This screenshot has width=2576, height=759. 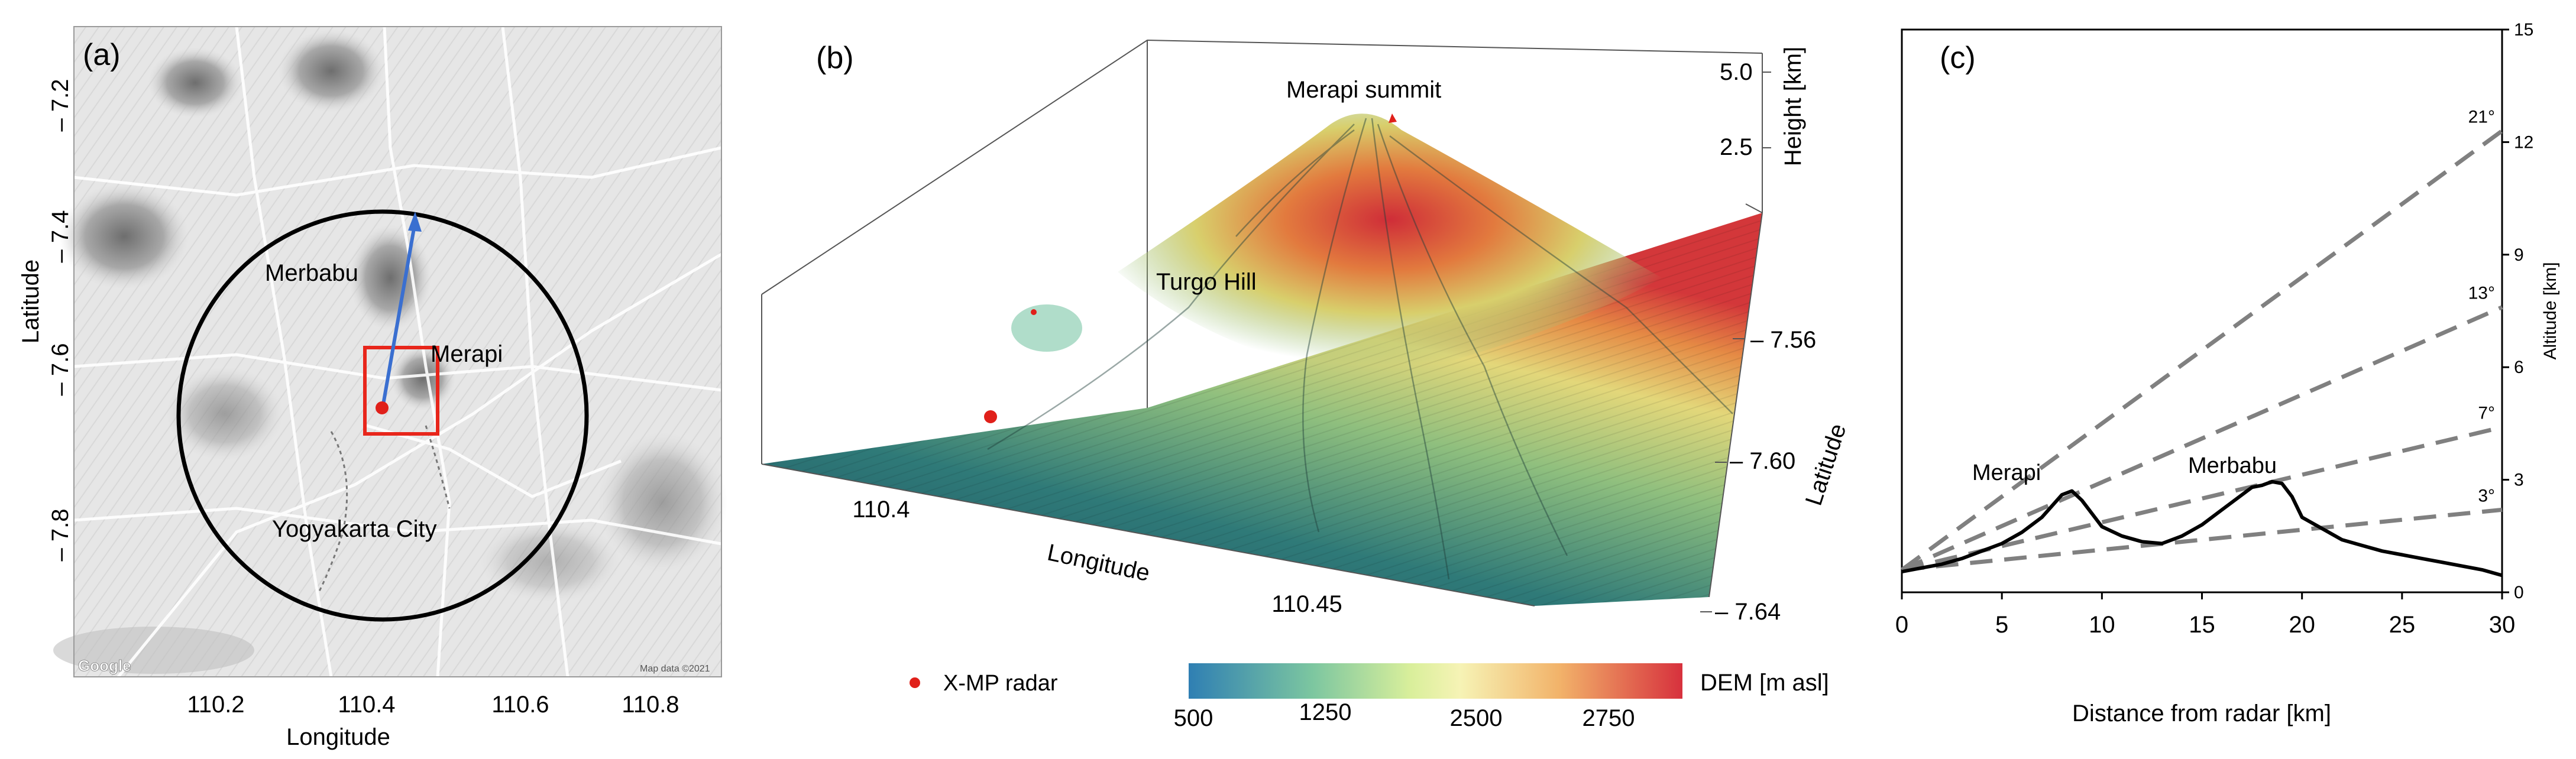 What do you see at coordinates (1763, 461) in the screenshot?
I see `lat-tick: – 7.60` at bounding box center [1763, 461].